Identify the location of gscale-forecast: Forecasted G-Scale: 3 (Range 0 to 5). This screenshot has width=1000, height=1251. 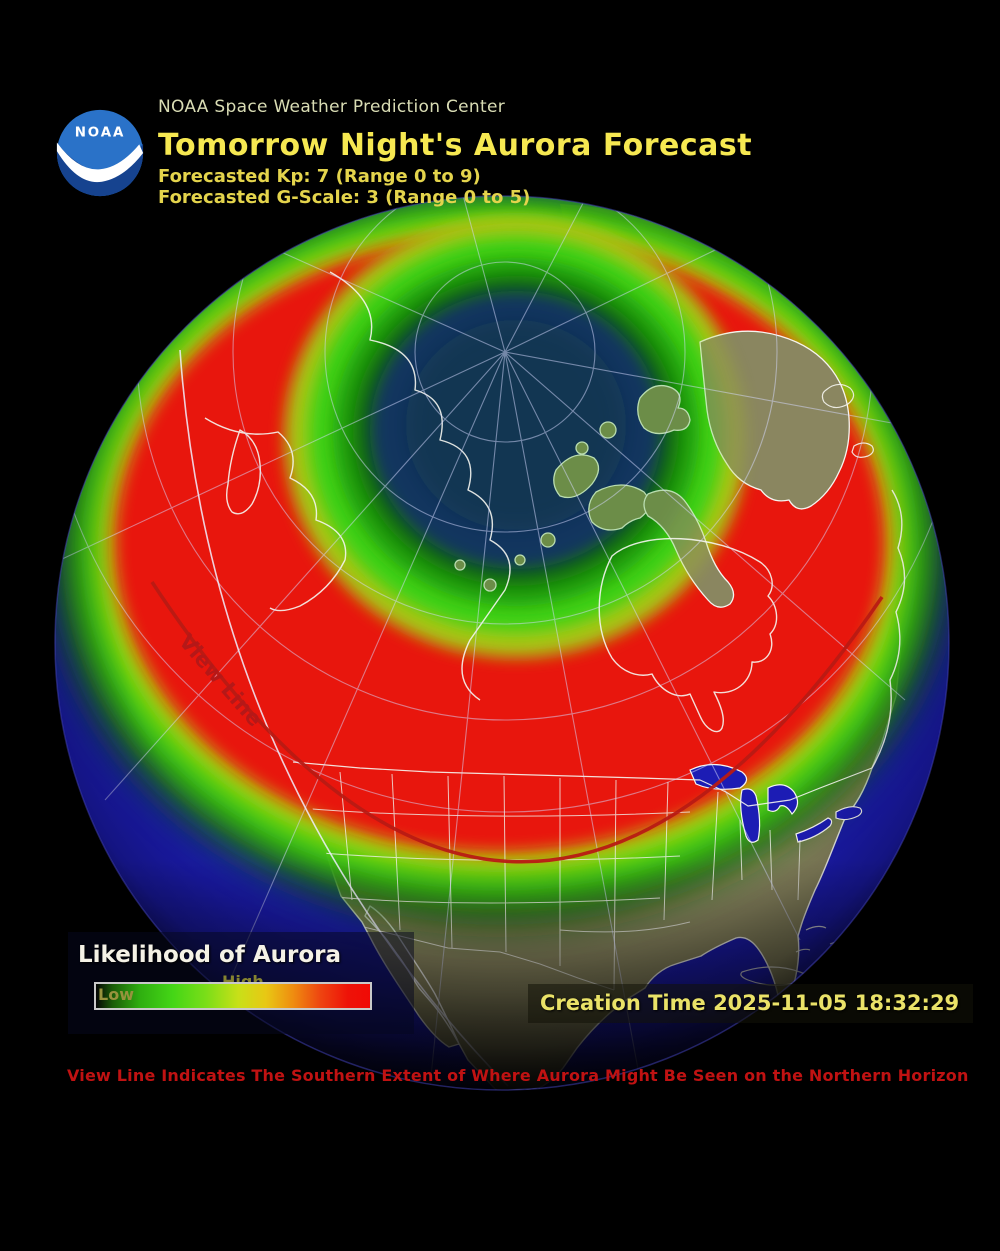
(344, 197).